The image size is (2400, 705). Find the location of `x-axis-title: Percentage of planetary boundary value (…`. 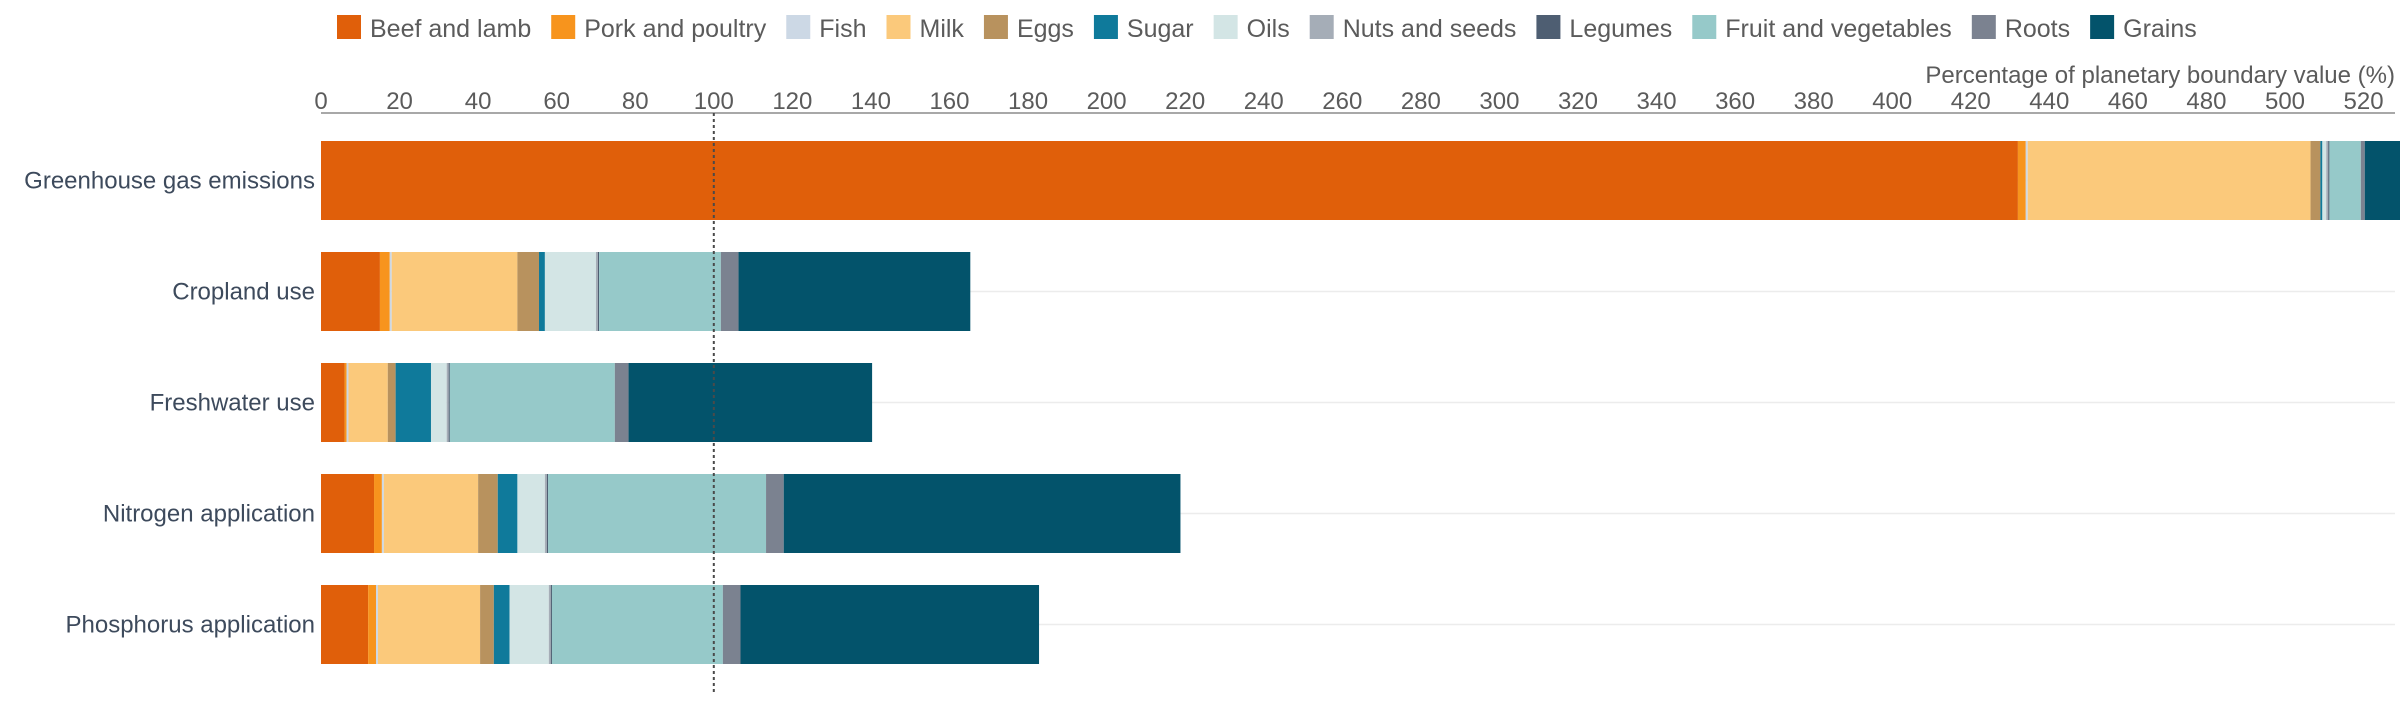

x-axis-title: Percentage of planetary boundary value (… is located at coordinates (2160, 75).